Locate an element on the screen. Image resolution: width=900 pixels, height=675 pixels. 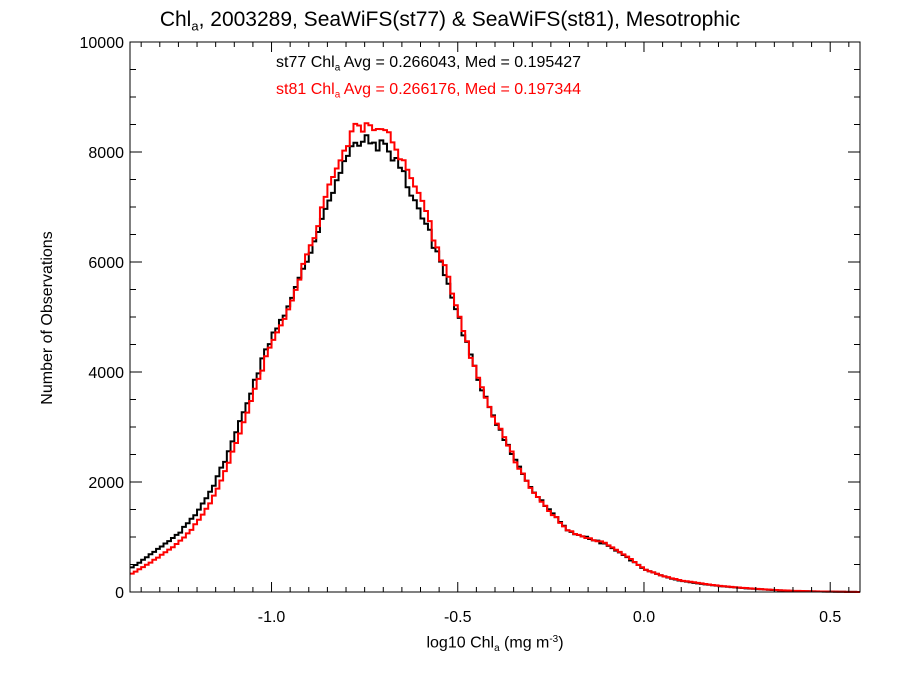
annotation-st77-post: Avg = 0.266043, Med = 0.195427 is located at coordinates (461, 62).